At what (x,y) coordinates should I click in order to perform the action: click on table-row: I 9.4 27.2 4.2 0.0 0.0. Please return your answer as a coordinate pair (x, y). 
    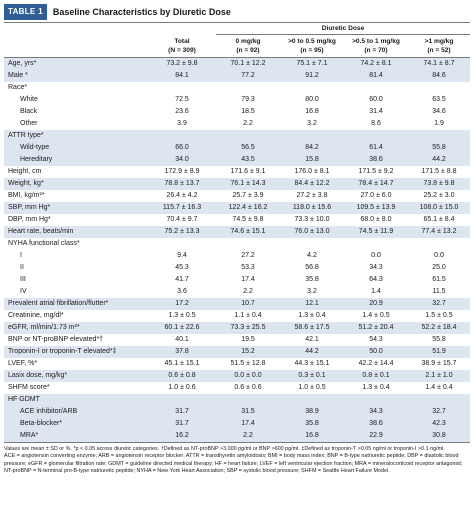
    Looking at the image, I should click on (237, 255).